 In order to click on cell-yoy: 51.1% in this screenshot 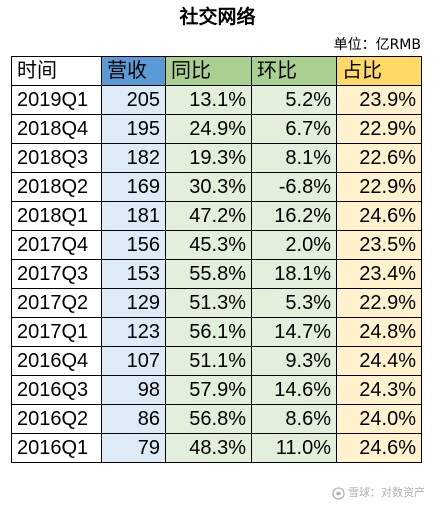, I will do `click(208, 361)`.